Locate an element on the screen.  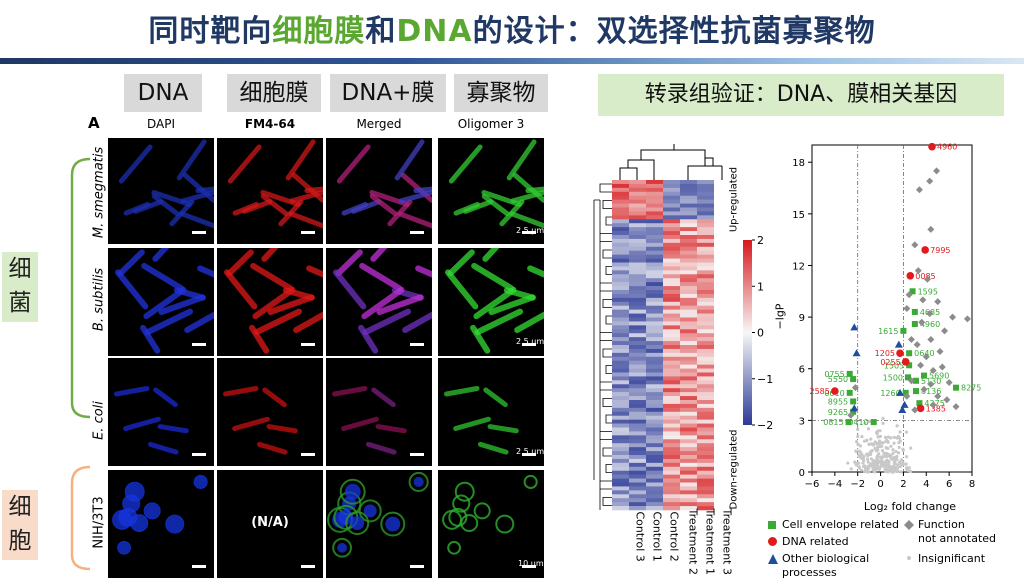
point-label: 0085 is located at coordinates (925, 276).